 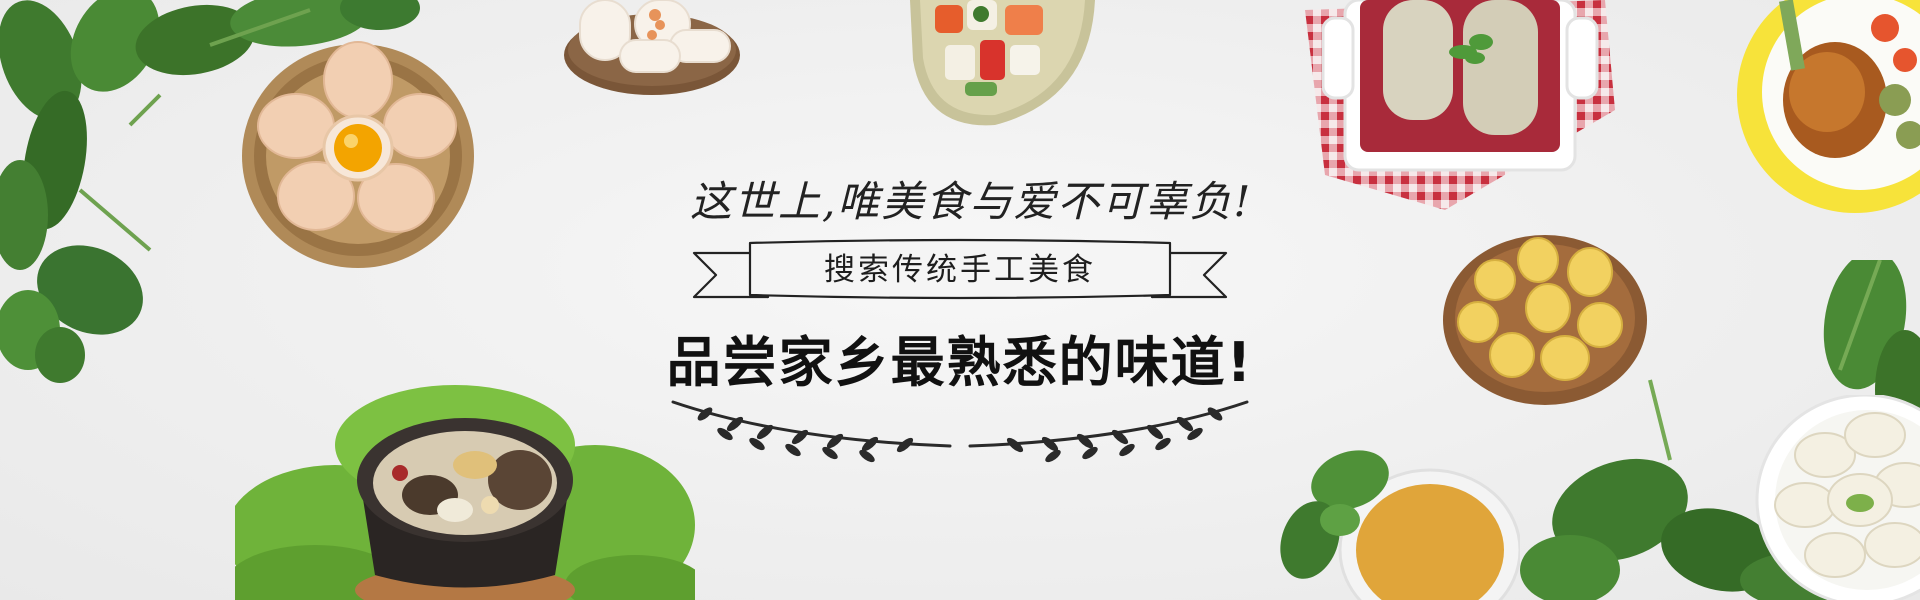 What do you see at coordinates (1545, 320) in the screenshot?
I see `potato-basket-icon` at bounding box center [1545, 320].